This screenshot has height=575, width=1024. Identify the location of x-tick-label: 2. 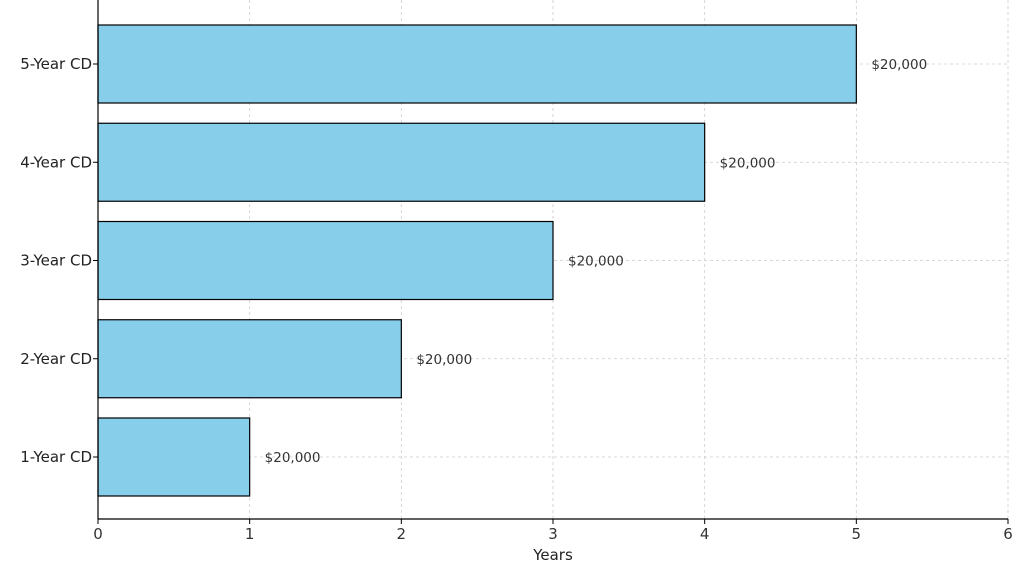
(402, 534).